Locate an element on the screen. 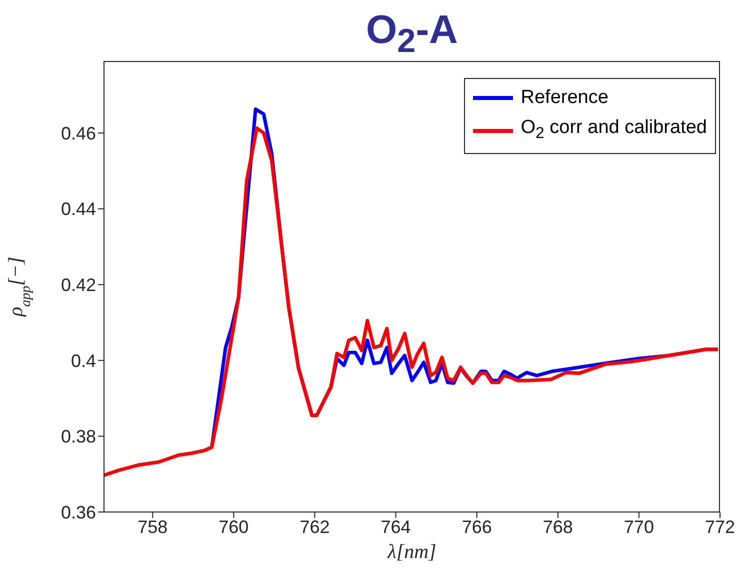 The width and height of the screenshot is (742, 574). y-tick-label: 0.4 is located at coordinates (83, 360).